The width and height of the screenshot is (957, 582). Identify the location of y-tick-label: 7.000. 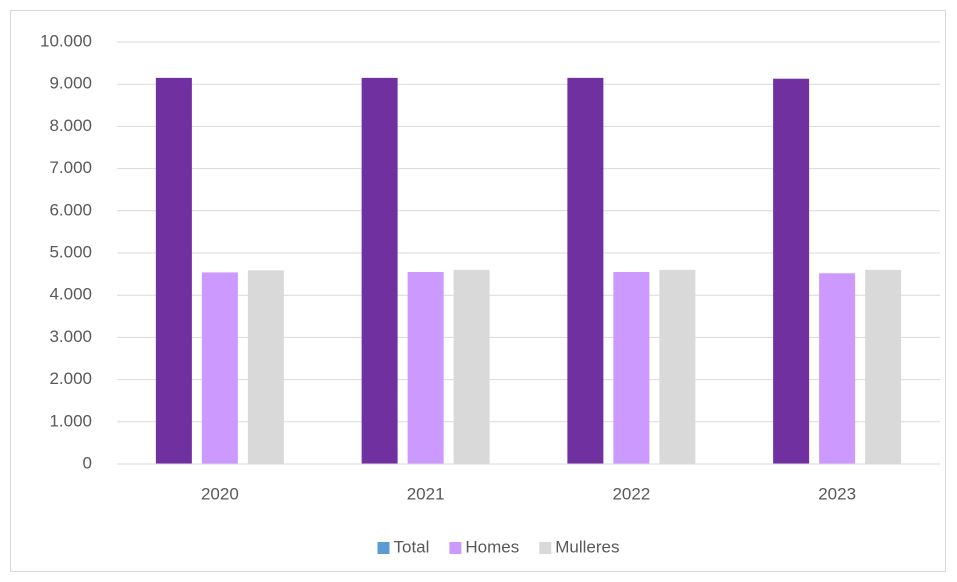
(70, 167).